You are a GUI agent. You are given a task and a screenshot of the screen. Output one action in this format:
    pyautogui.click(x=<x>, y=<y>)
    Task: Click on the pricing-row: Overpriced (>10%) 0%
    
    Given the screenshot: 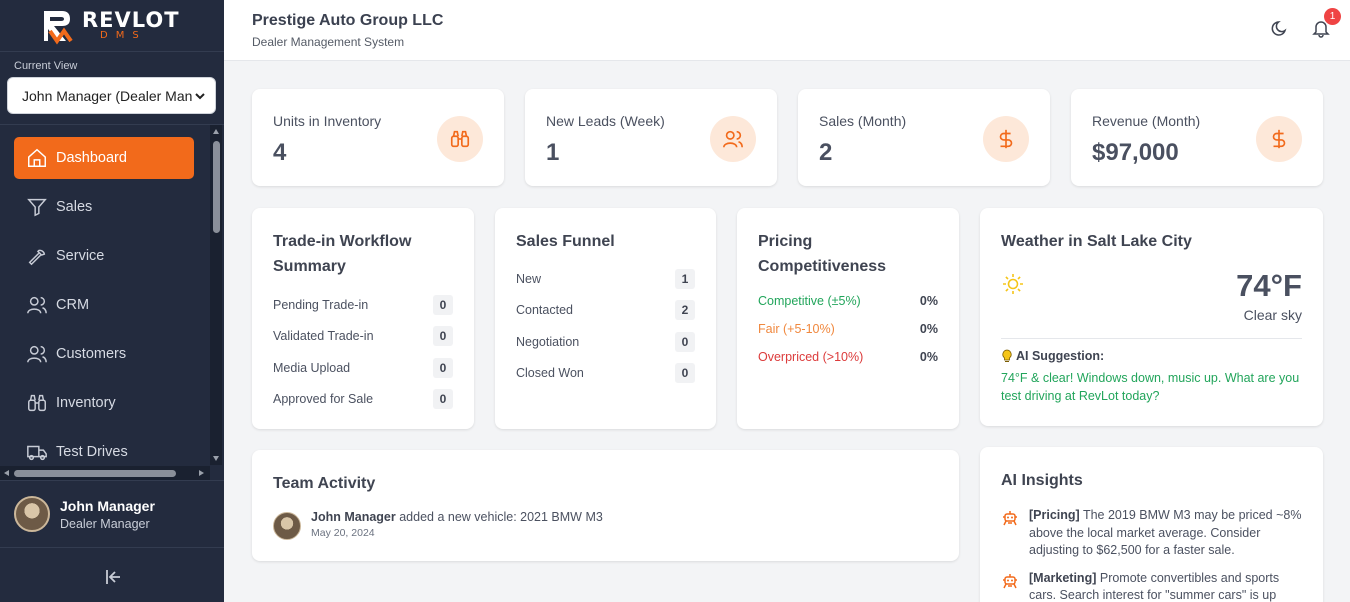 What is the action you would take?
    pyautogui.click(x=848, y=357)
    